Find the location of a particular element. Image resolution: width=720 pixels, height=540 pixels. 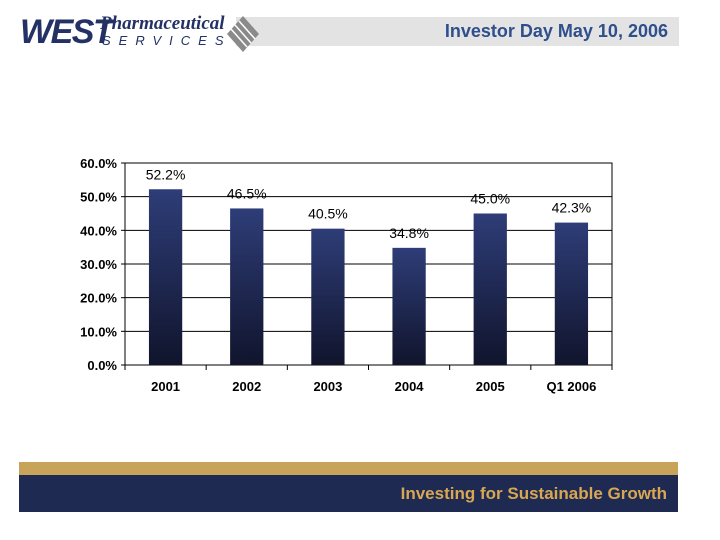

logo-services-text: SERVICES is located at coordinates (167, 40).